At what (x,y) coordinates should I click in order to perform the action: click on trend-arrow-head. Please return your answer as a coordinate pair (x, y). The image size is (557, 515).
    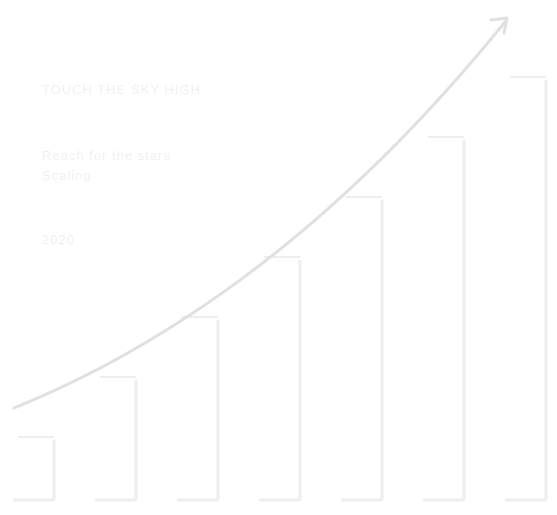
    Looking at the image, I should click on (499, 25).